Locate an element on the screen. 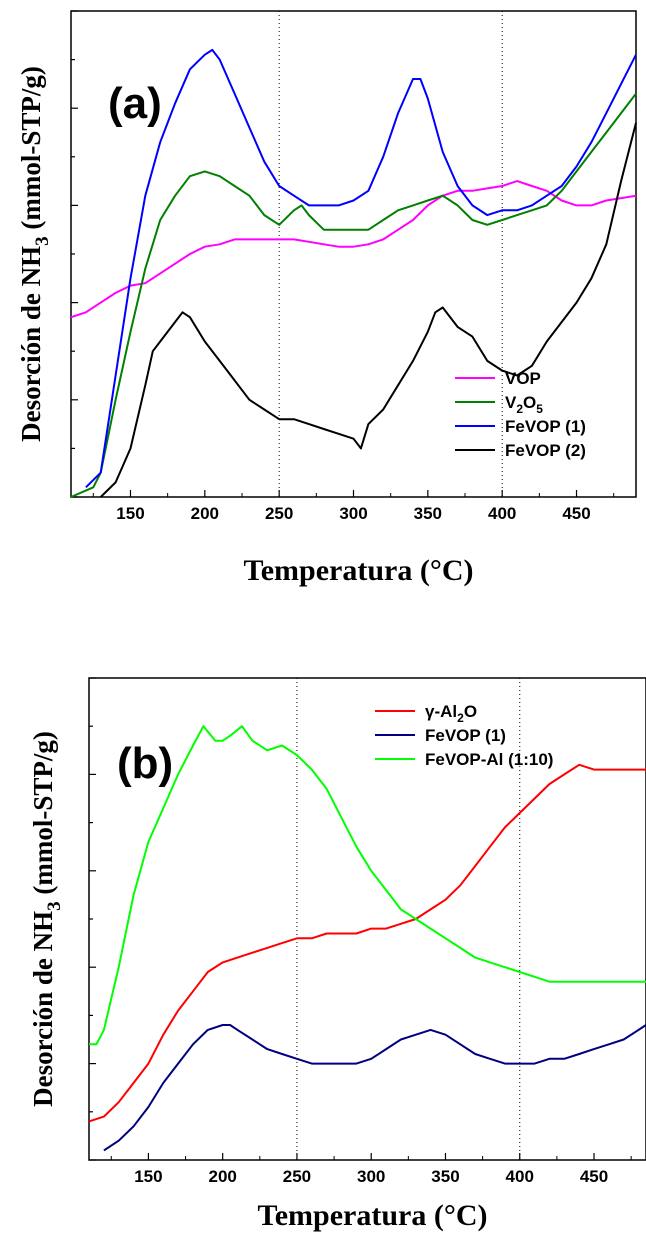 The width and height of the screenshot is (646, 1236). legend-label: VOP is located at coordinates (523, 378).